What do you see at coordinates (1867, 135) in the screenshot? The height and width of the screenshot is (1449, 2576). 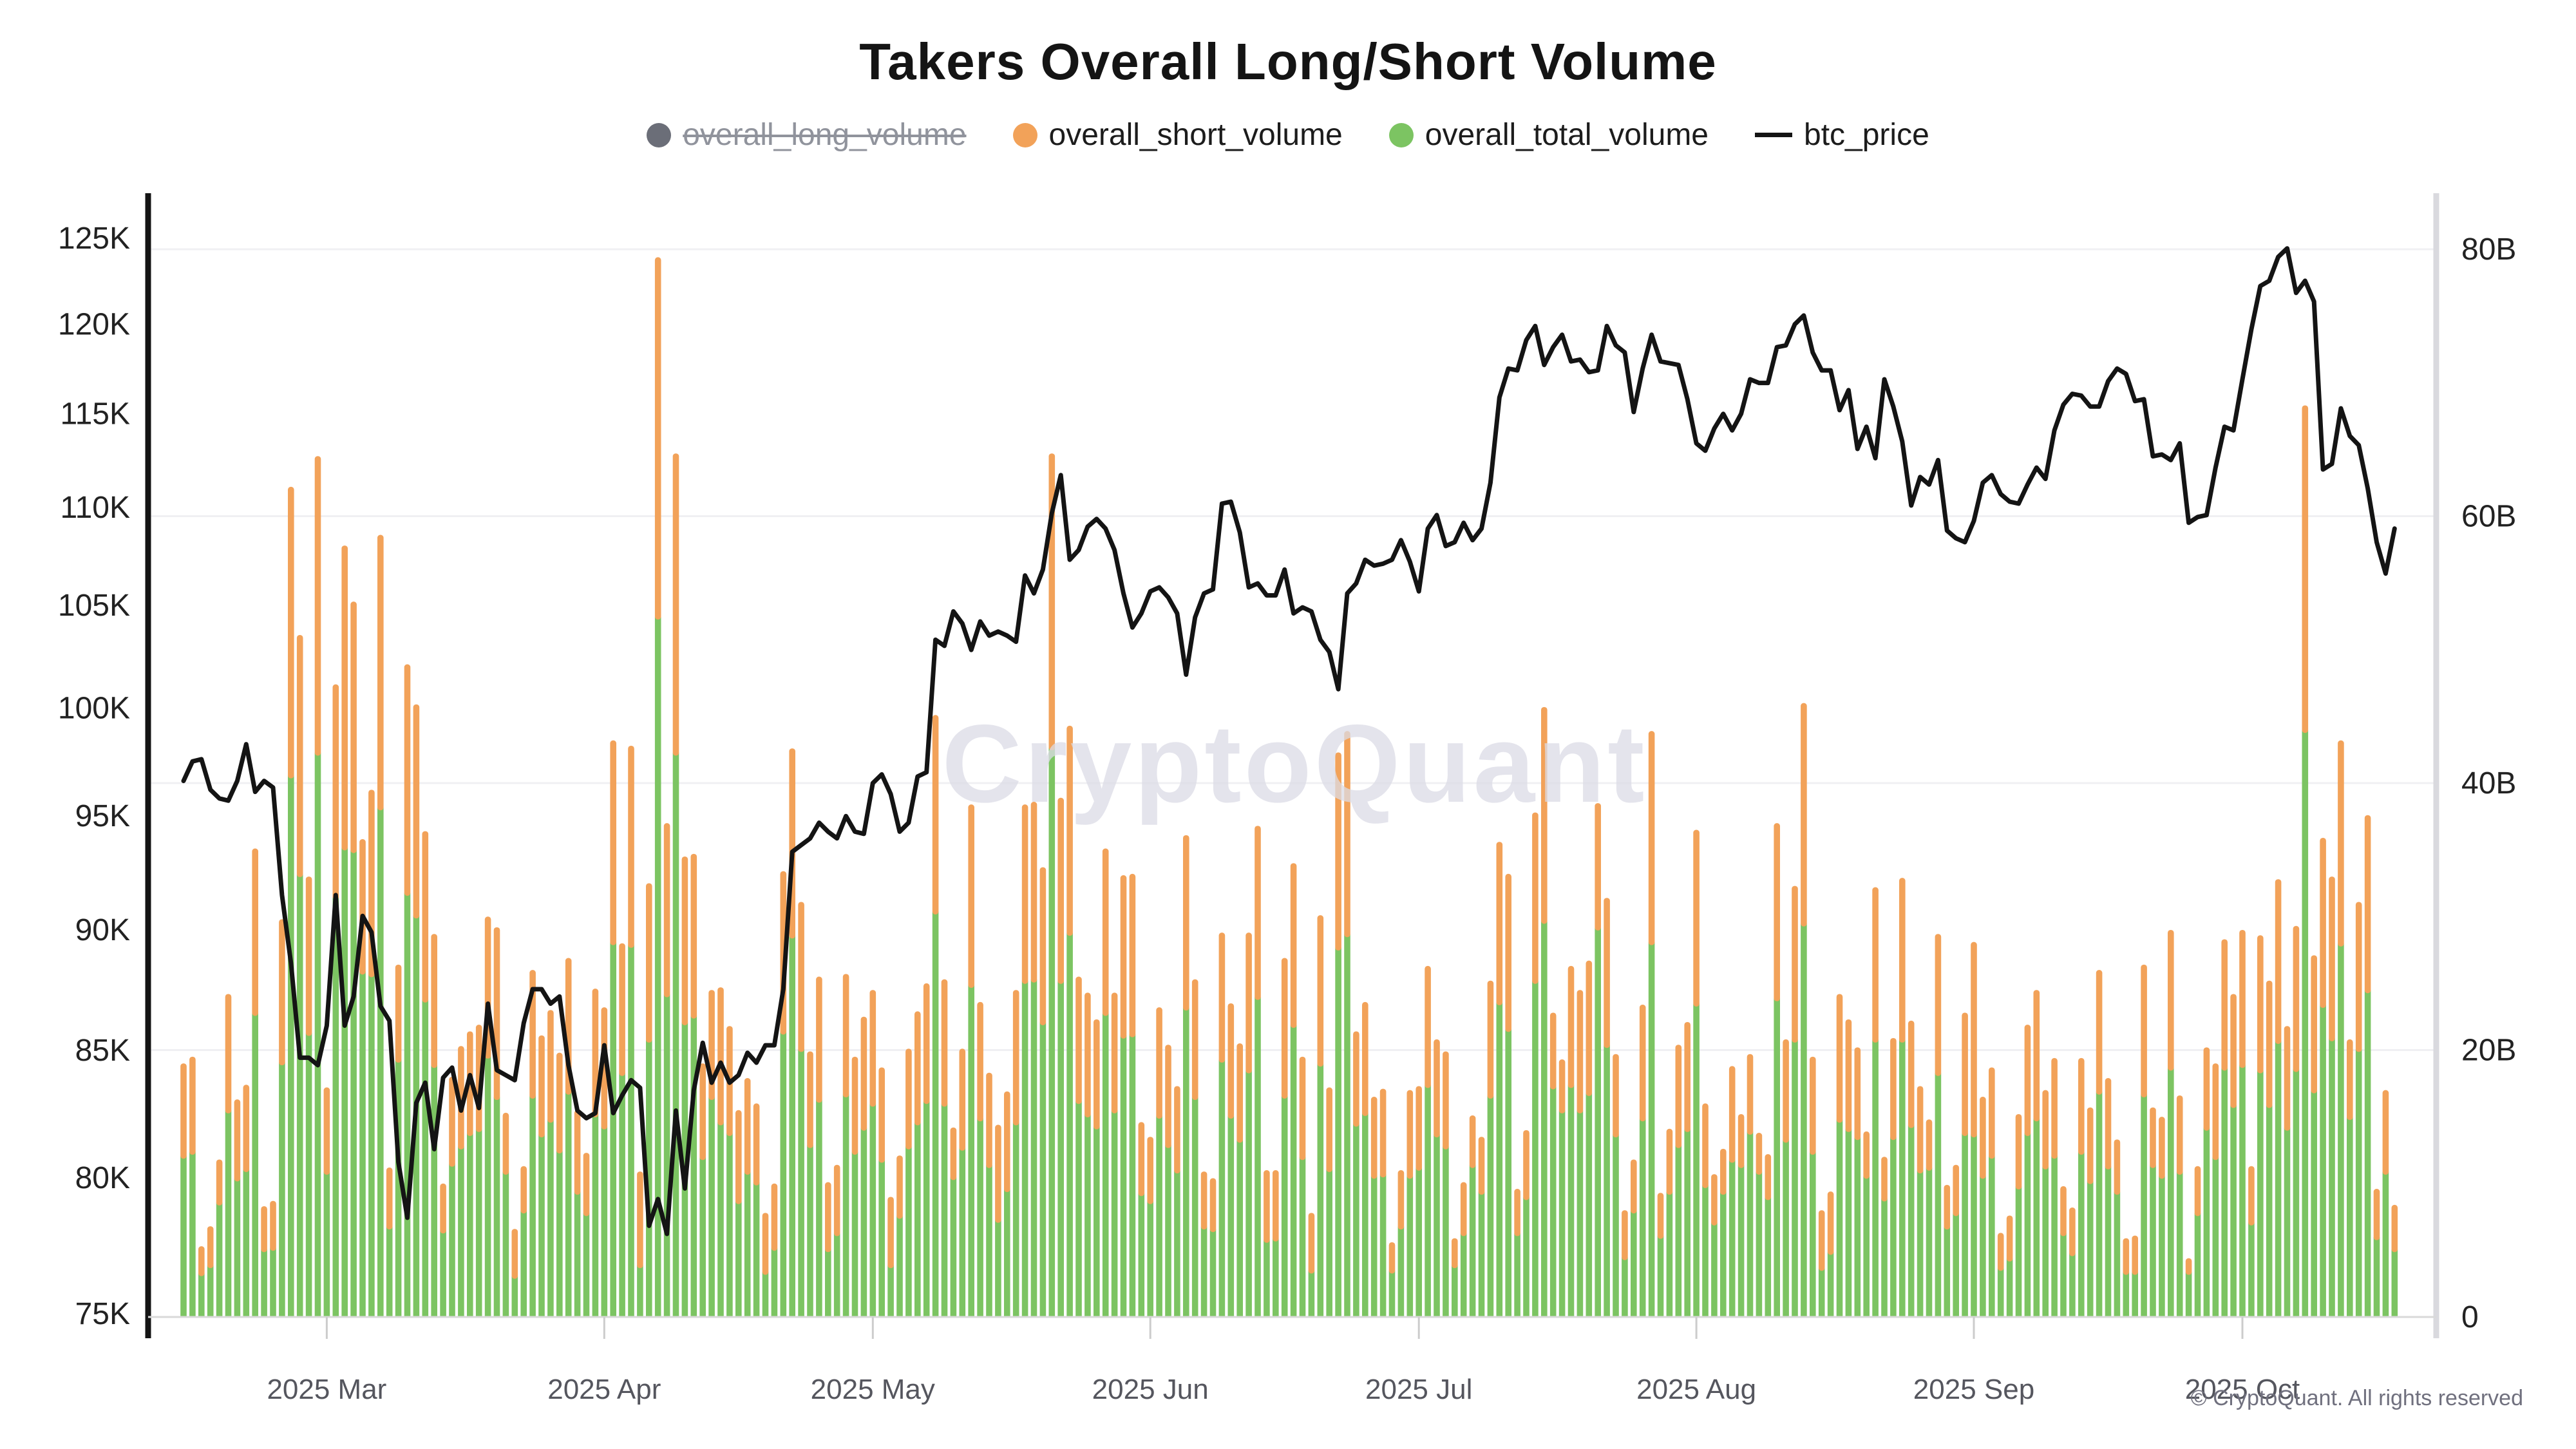 I see `legend-label: btc_price` at bounding box center [1867, 135].